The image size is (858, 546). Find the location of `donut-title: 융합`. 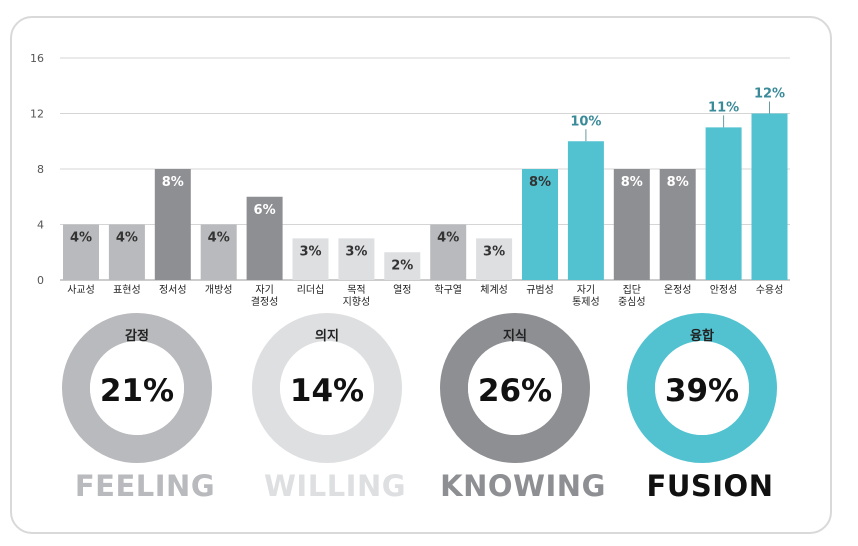

donut-title: 융합 is located at coordinates (702, 336).